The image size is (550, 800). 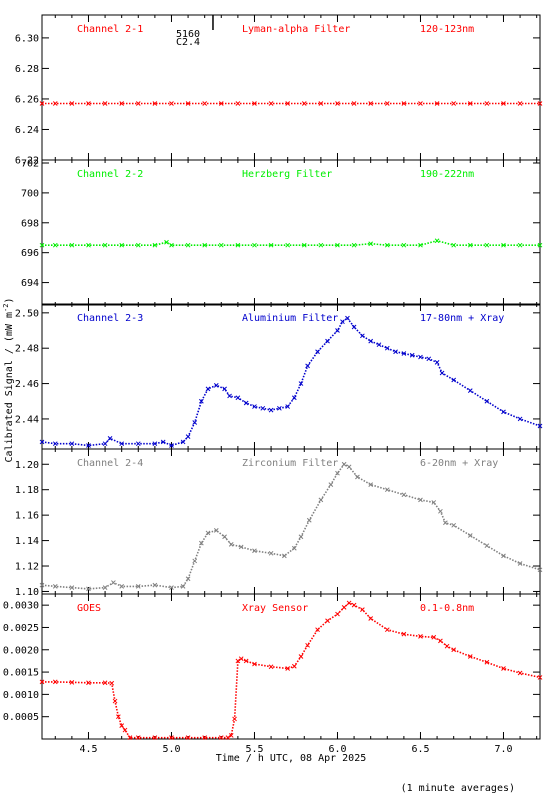 I want to click on y-tick-label: 696, so click(x=30, y=253).